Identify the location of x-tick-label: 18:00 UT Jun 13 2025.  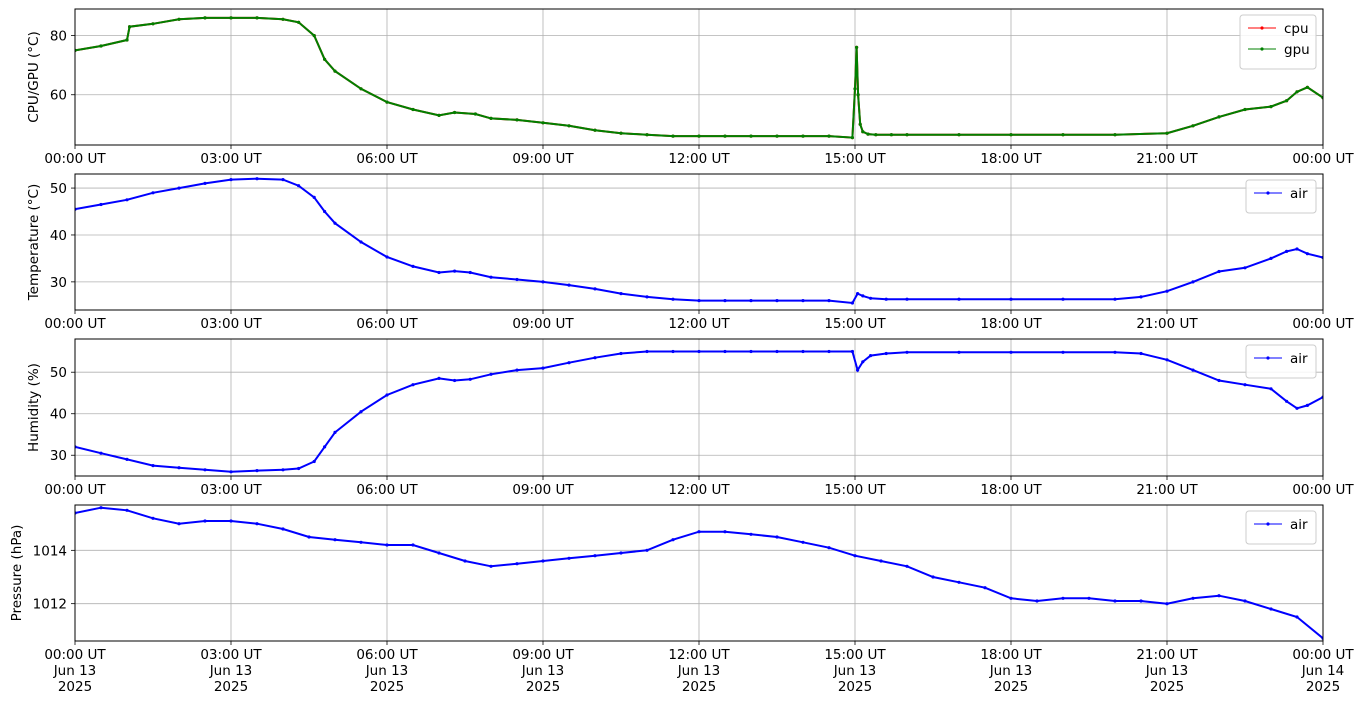
(1011, 671).